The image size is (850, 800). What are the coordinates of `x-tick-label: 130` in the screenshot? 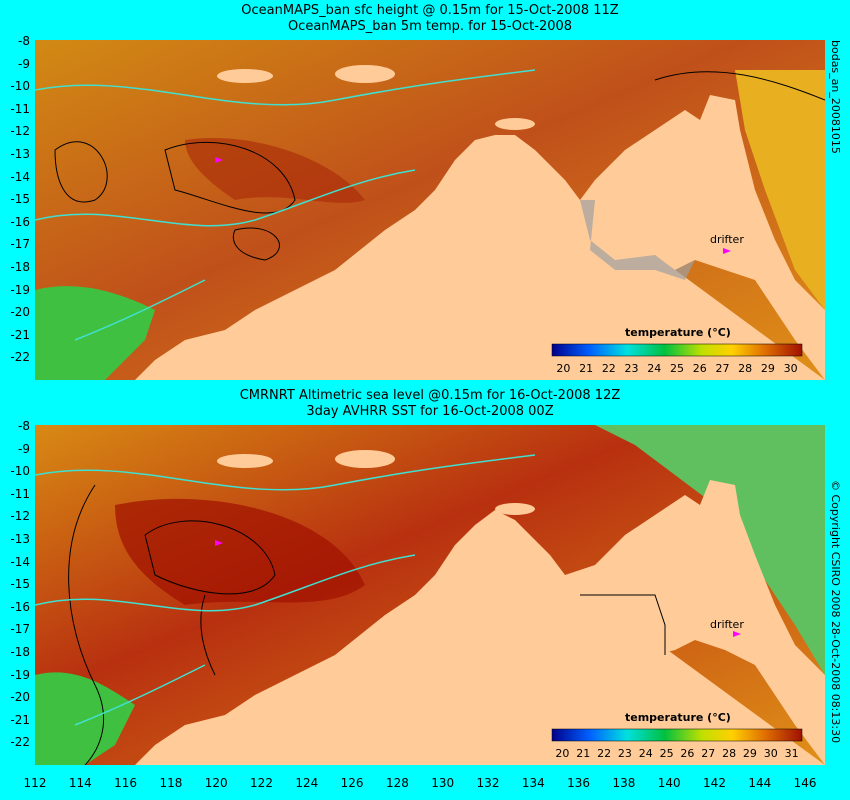 It's located at (443, 783).